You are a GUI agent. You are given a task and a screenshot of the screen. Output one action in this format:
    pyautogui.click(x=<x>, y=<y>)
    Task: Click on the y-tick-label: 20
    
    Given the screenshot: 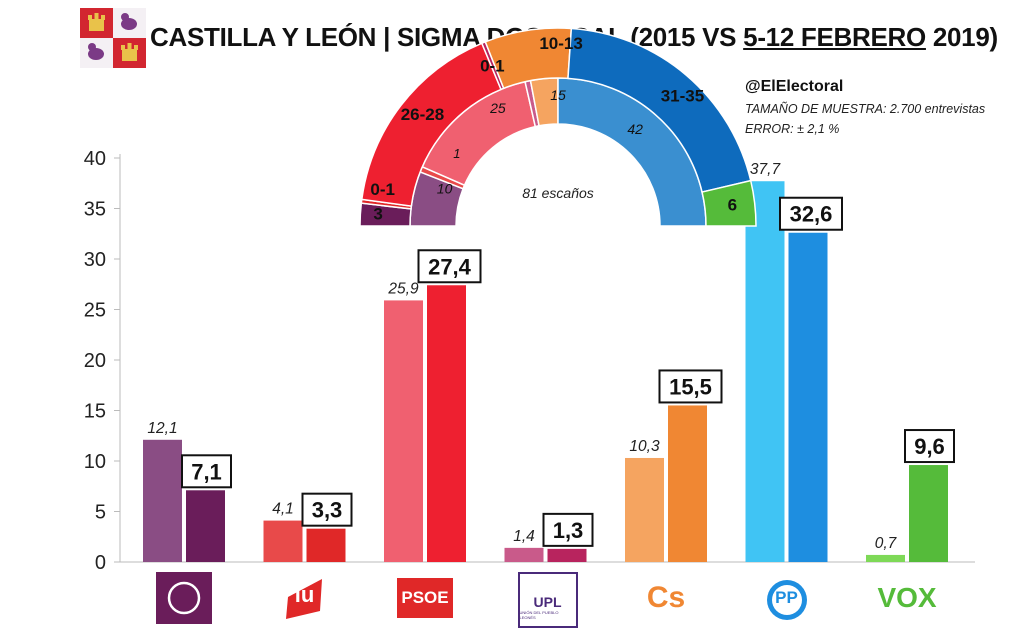 What is the action you would take?
    pyautogui.click(x=95, y=361)
    